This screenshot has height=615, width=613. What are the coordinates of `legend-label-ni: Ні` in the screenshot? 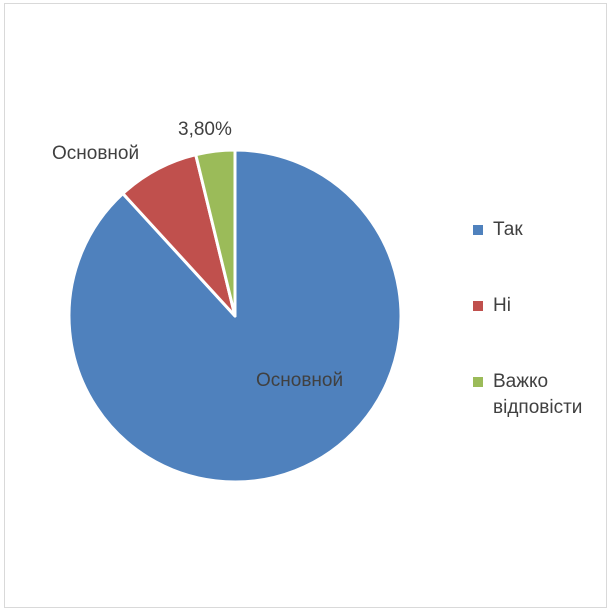 It's located at (502, 305).